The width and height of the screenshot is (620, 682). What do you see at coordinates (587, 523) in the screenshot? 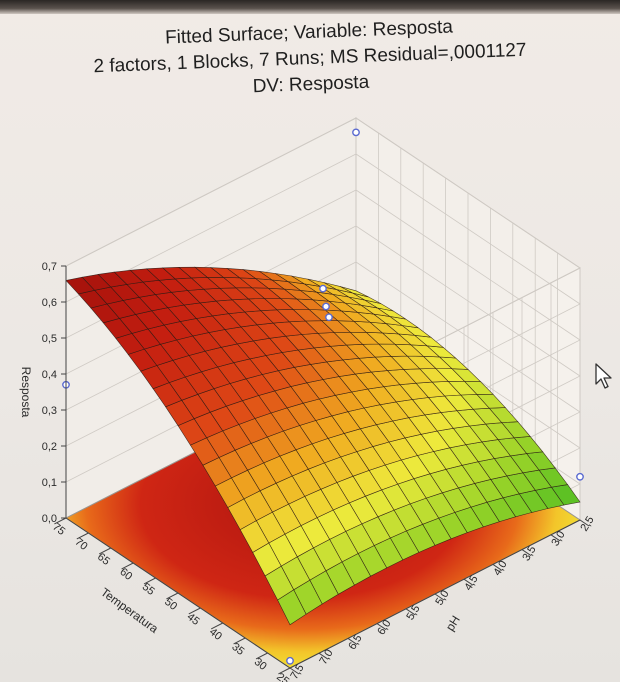
I see `y-tick-label: 2,5` at bounding box center [587, 523].